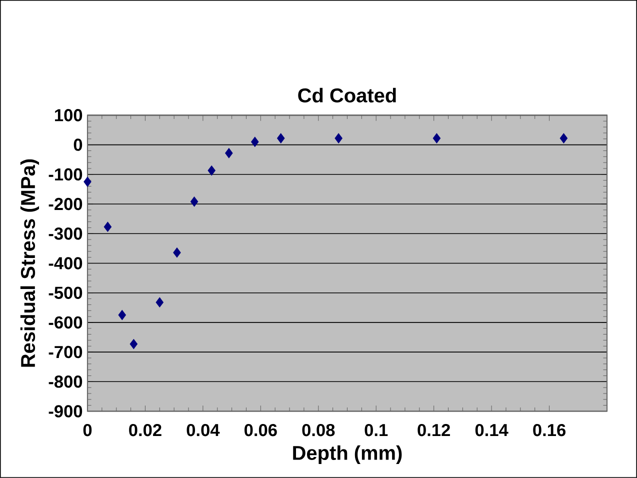  What do you see at coordinates (434, 430) in the screenshot?
I see `x-tick-label: 0.12` at bounding box center [434, 430].